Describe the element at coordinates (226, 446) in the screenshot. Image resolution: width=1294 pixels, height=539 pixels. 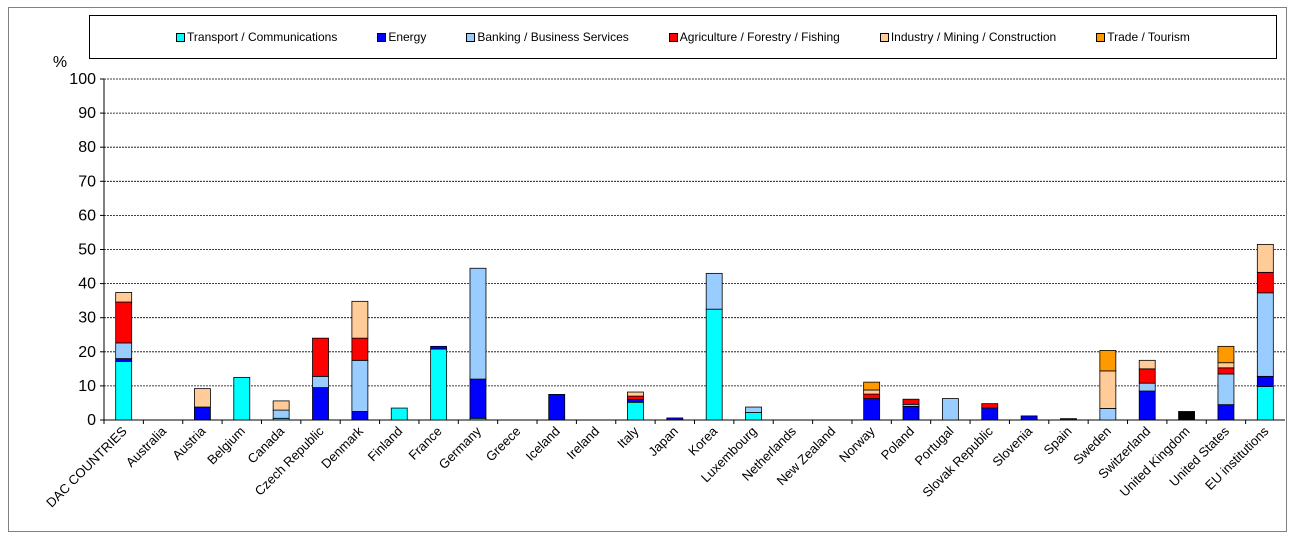
I see `x-tick-label: Belgium` at that location.